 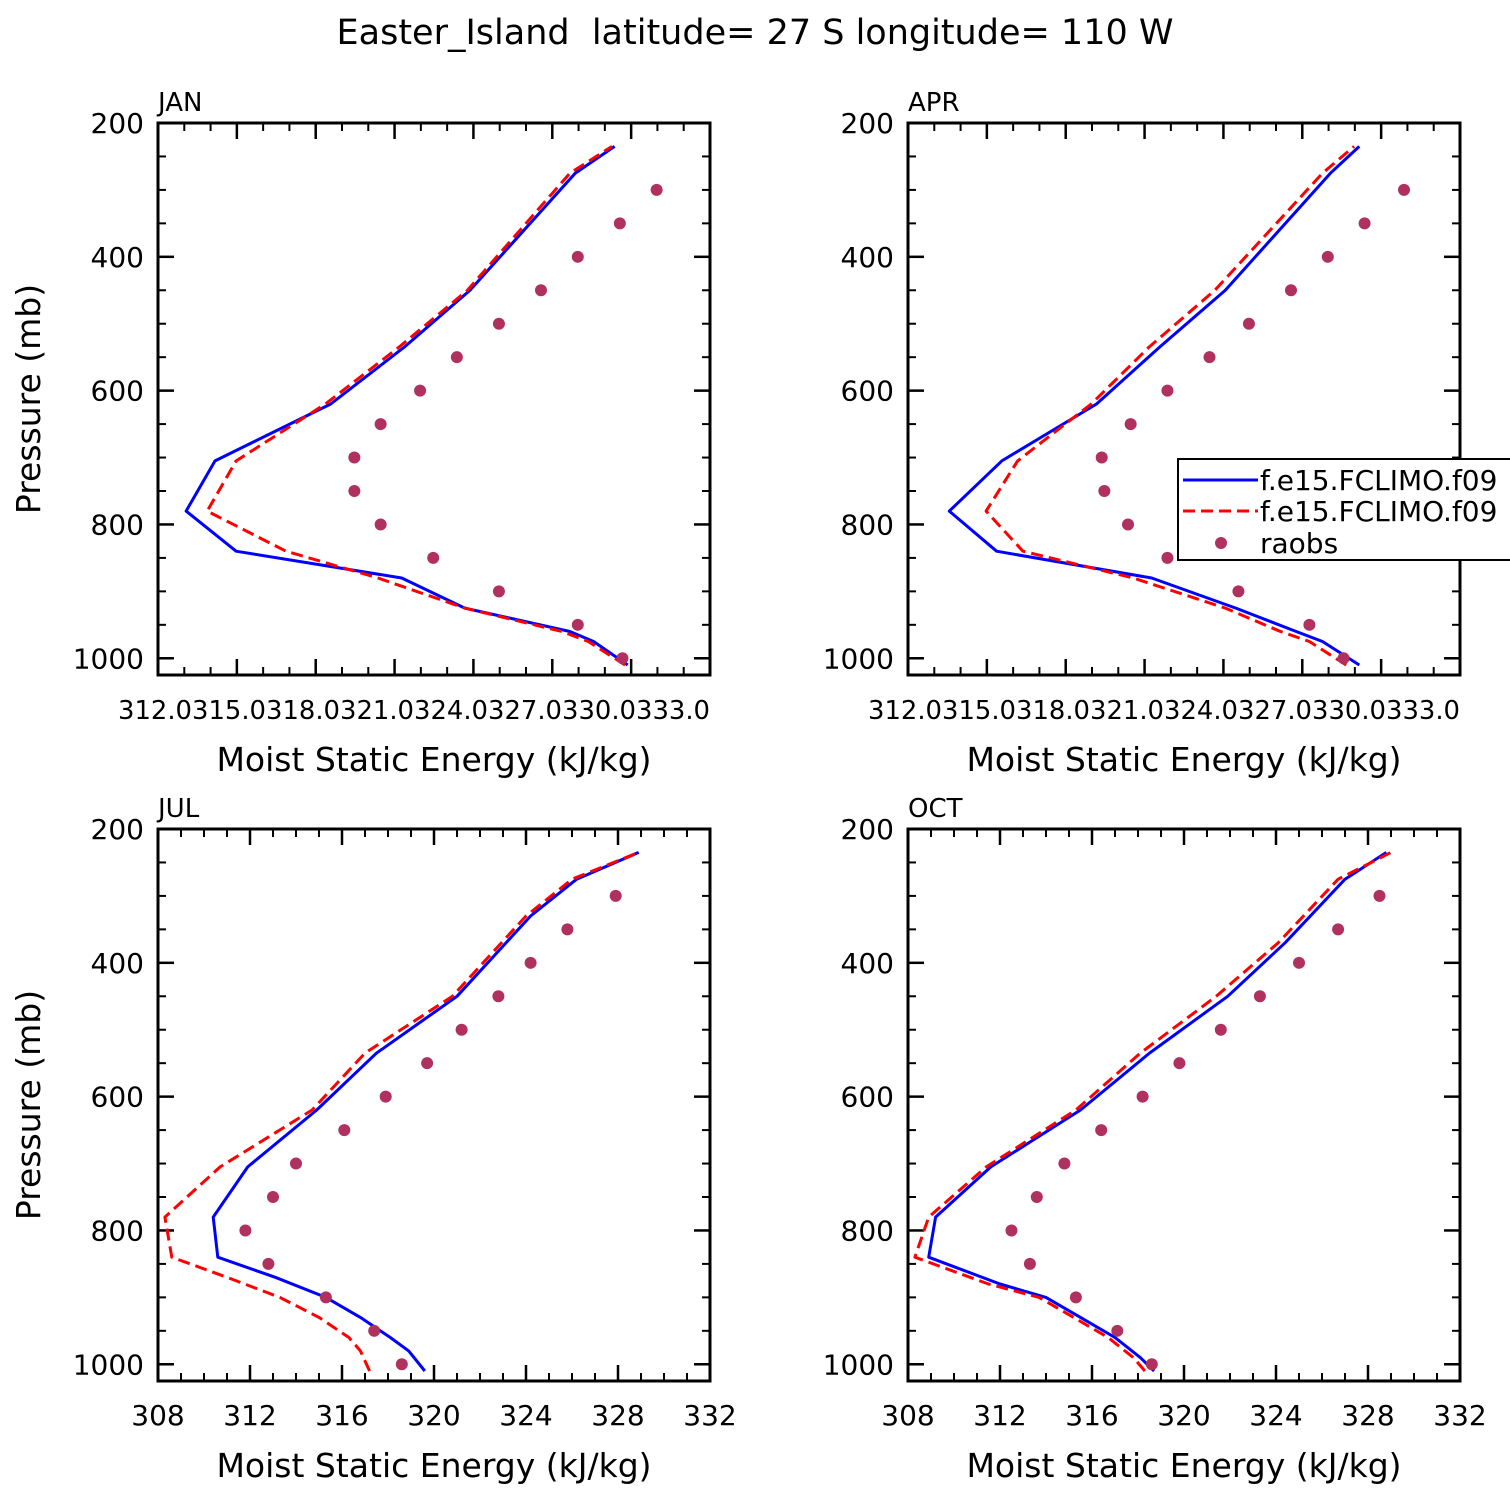 I want to click on panel-label: APR, so click(x=934, y=103).